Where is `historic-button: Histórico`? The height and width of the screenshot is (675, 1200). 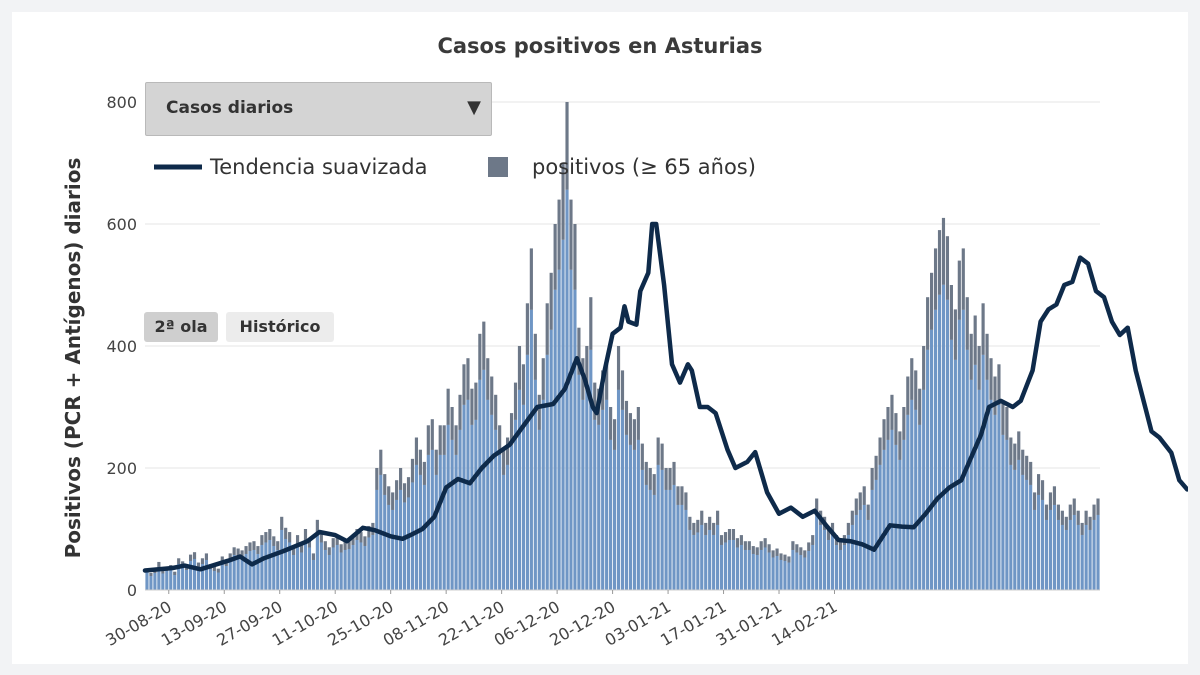 historic-button: Histórico is located at coordinates (280, 327).